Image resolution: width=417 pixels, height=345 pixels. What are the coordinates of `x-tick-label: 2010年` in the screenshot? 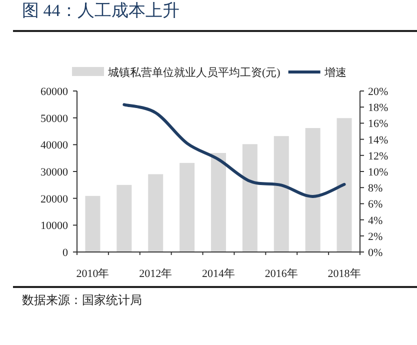 It's located at (93, 274).